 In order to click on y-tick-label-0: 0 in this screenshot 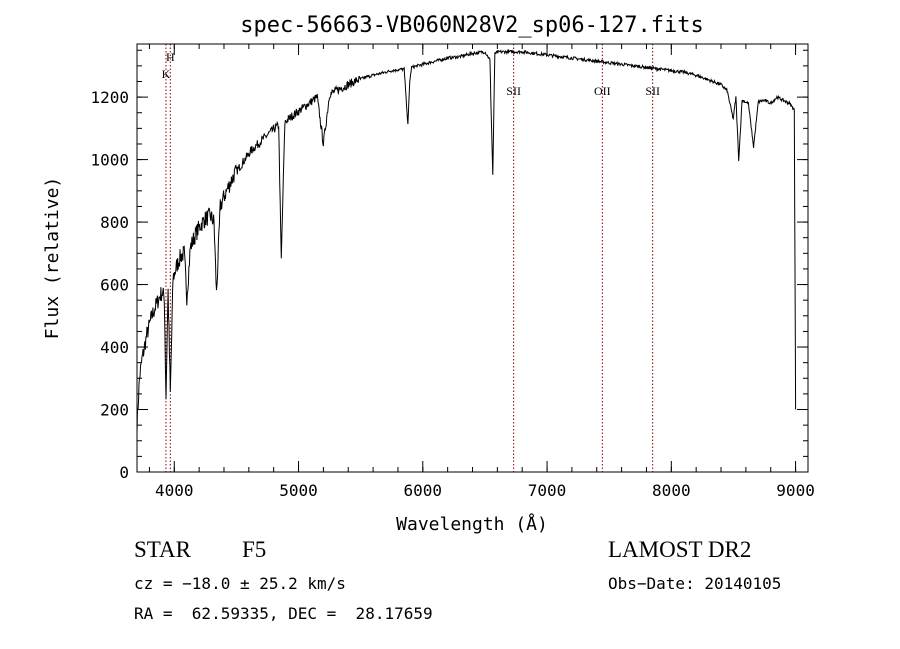, I will do `click(124, 472)`.